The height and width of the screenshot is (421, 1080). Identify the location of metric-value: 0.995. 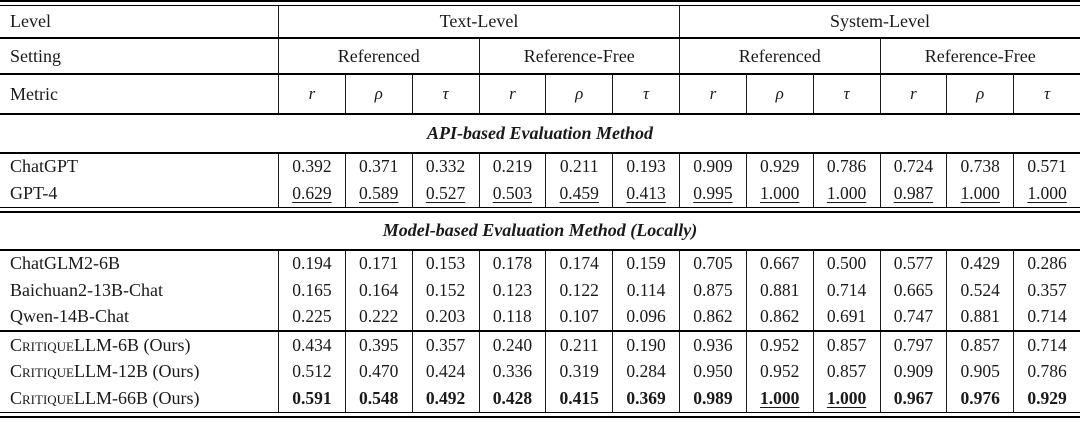
(712, 193).